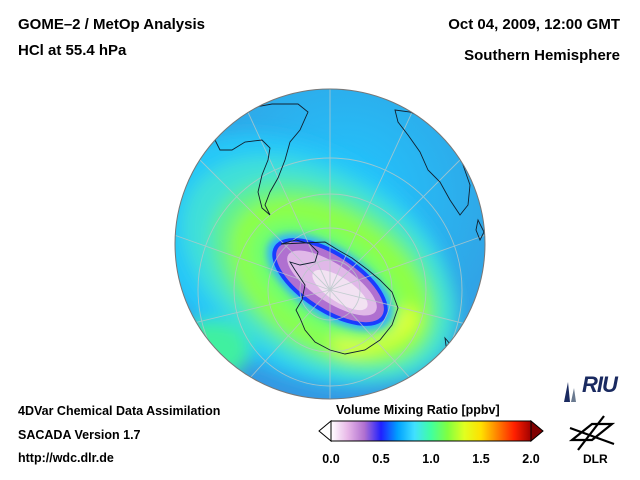 The width and height of the screenshot is (640, 480). What do you see at coordinates (542, 55) in the screenshot?
I see `hemisphere-label: Southern Hemisphere` at bounding box center [542, 55].